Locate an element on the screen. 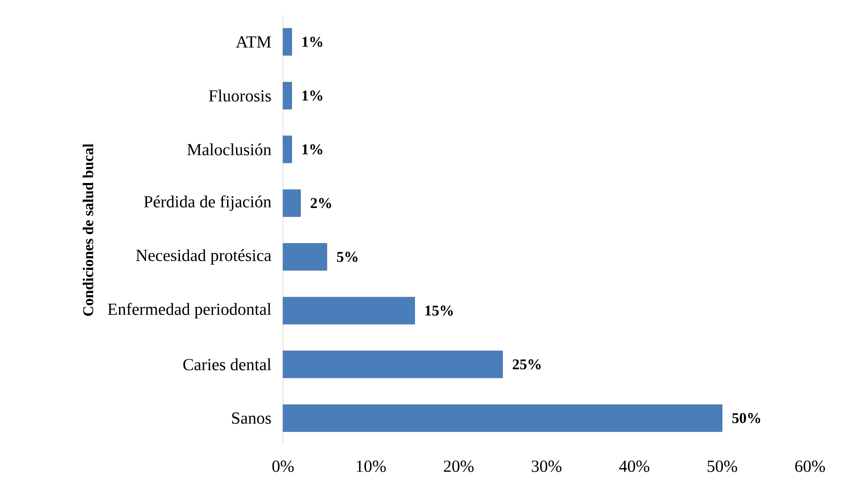  data-label: 25% is located at coordinates (526, 364).